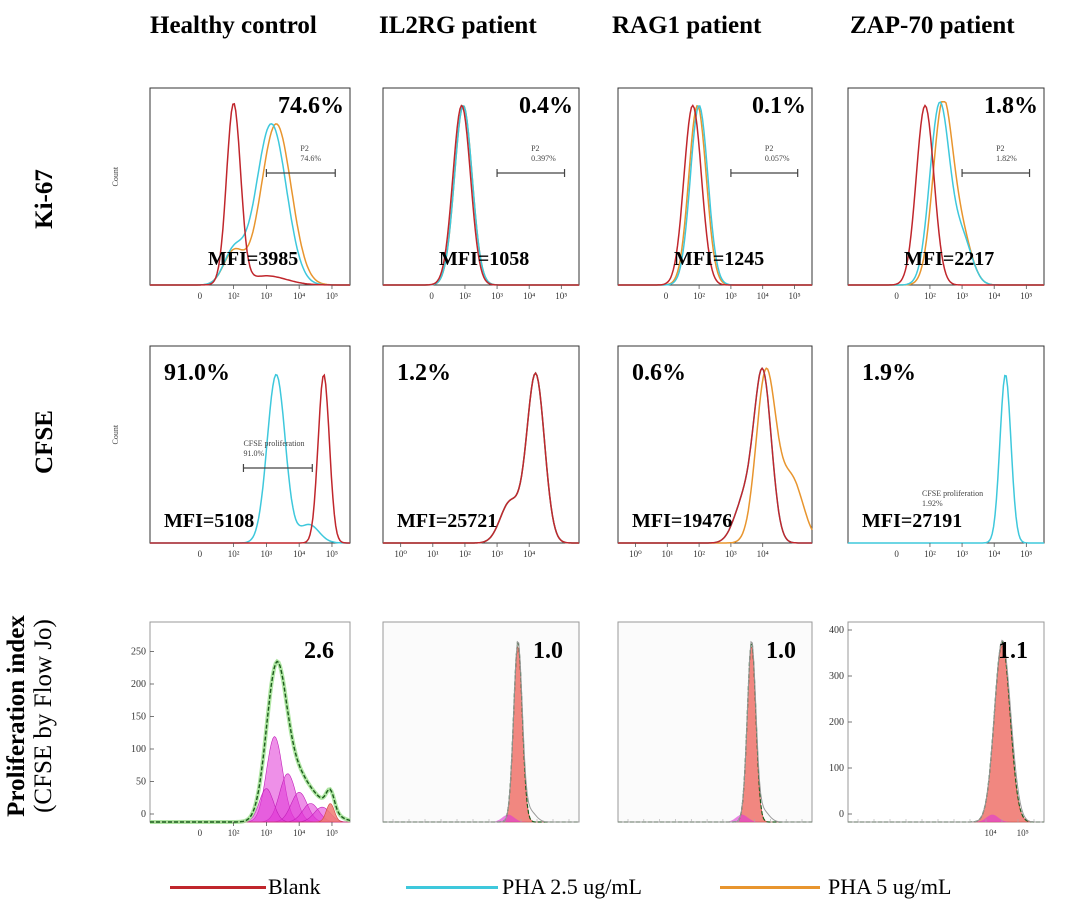  I want to click on panel-cfse-0-gate-value: 91.0%, so click(253, 453).